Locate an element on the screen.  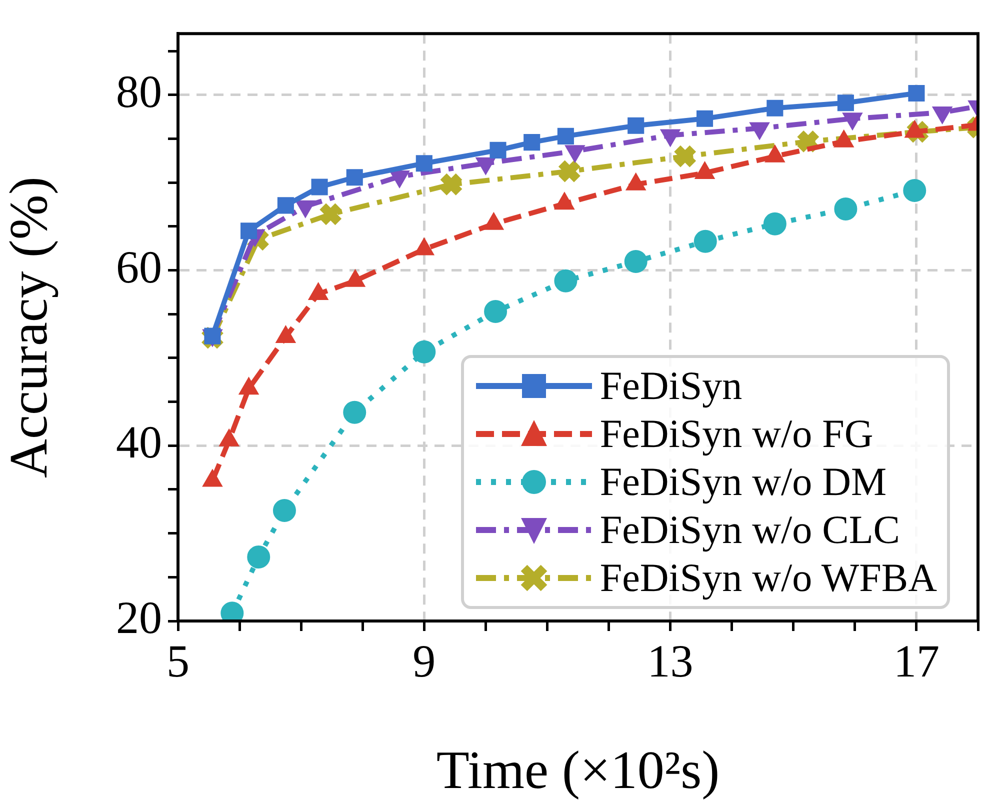
legend-label: FeDiSyn w/o FG is located at coordinates (737, 434).